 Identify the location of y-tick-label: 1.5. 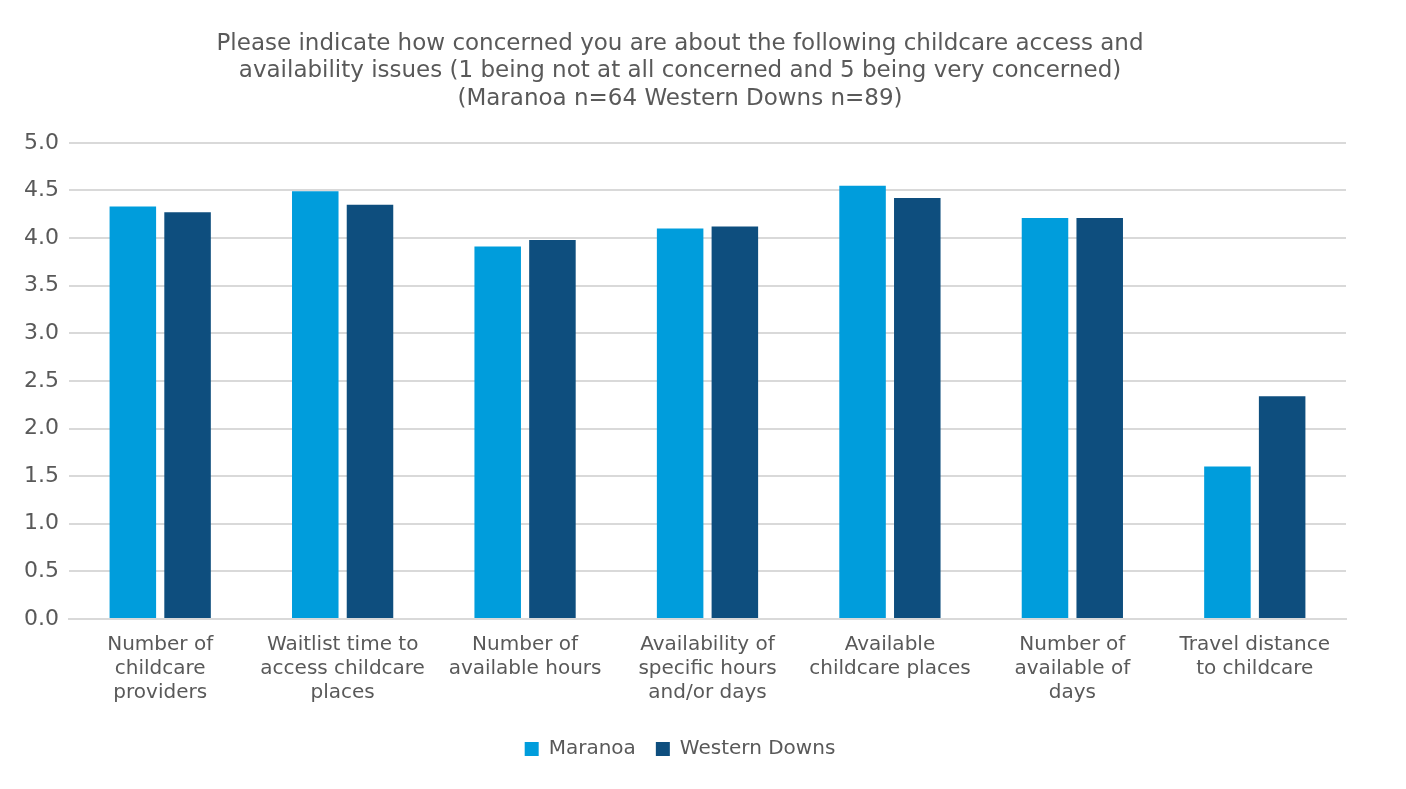
(41, 474).